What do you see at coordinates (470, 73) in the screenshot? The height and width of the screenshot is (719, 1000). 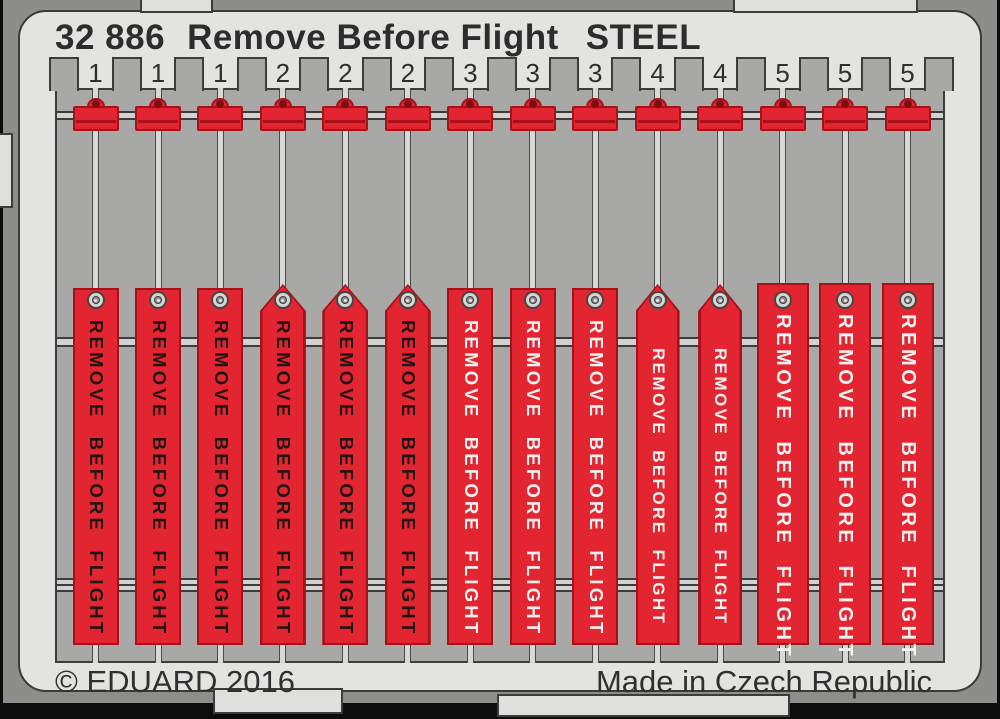 I see `part-number-label: 3` at bounding box center [470, 73].